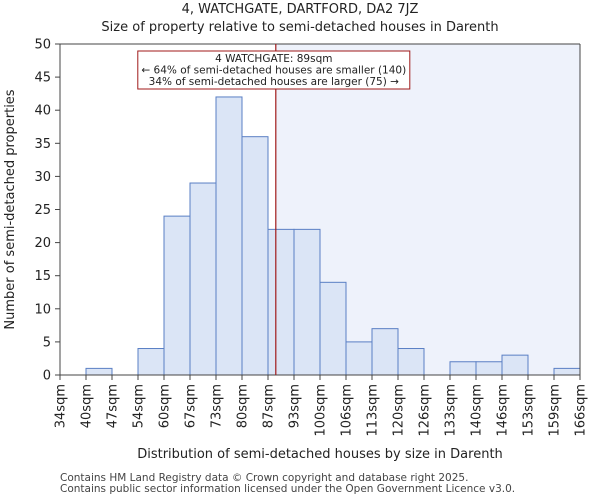 This screenshot has width=600, height=500. What do you see at coordinates (203, 279) in the screenshot?
I see `bar-67sqm` at bounding box center [203, 279].